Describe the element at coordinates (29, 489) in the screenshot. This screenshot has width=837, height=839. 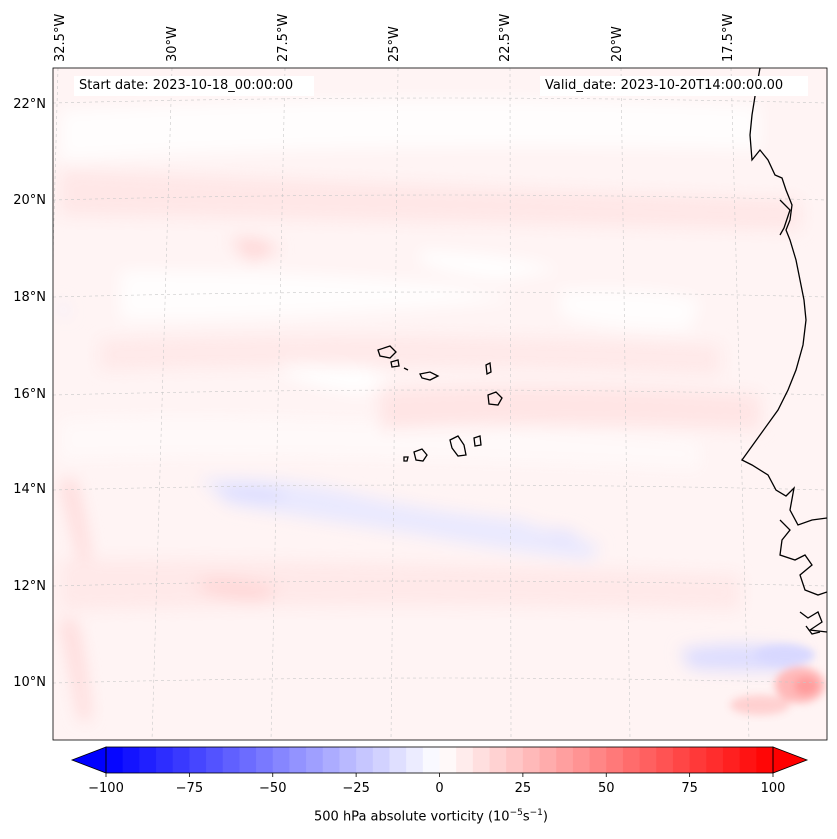
I see `lat-label-14N: 14°N` at that location.